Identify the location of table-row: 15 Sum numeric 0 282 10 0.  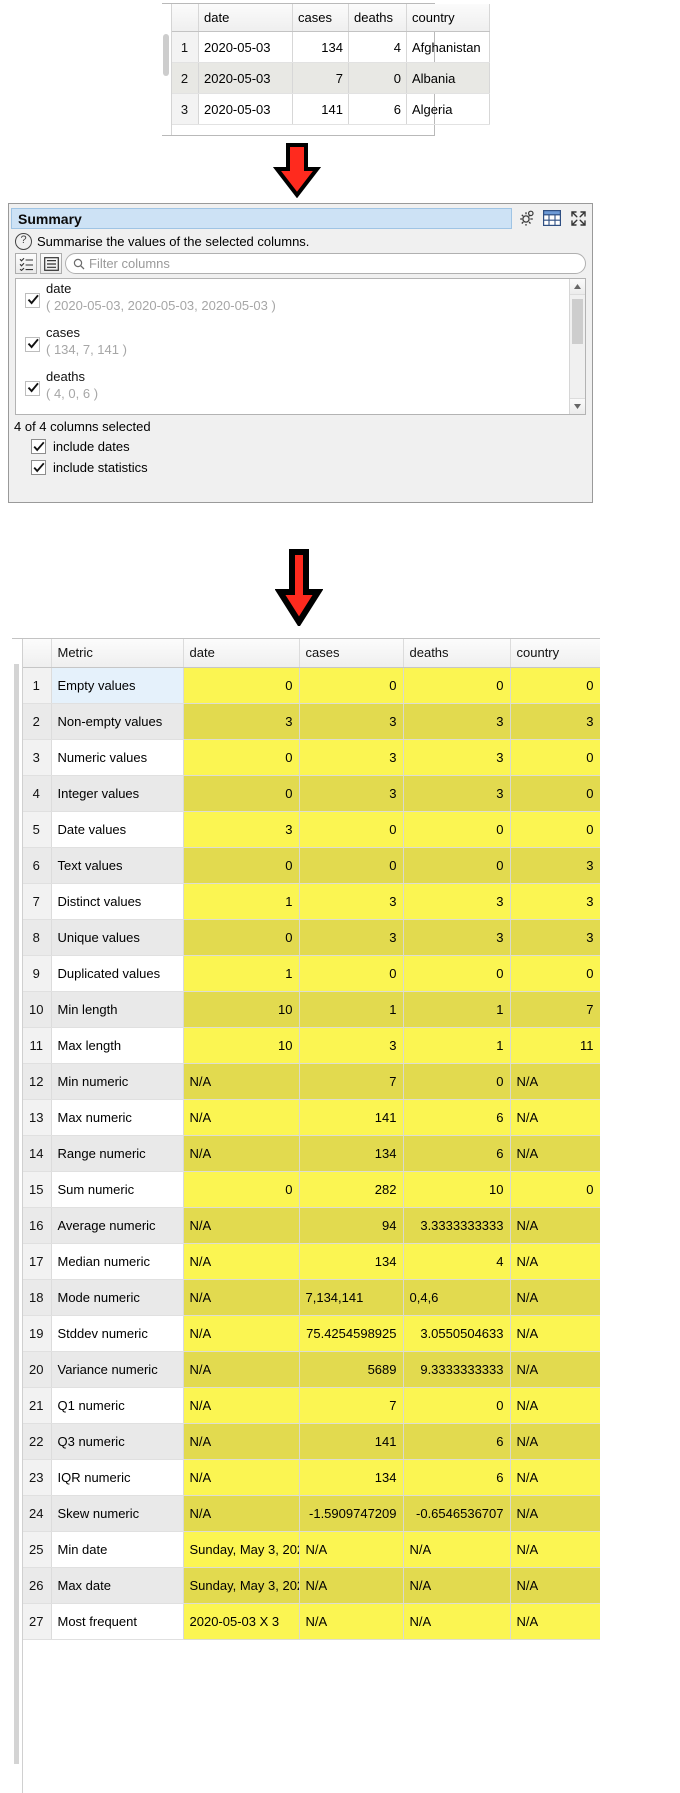
(311, 1189).